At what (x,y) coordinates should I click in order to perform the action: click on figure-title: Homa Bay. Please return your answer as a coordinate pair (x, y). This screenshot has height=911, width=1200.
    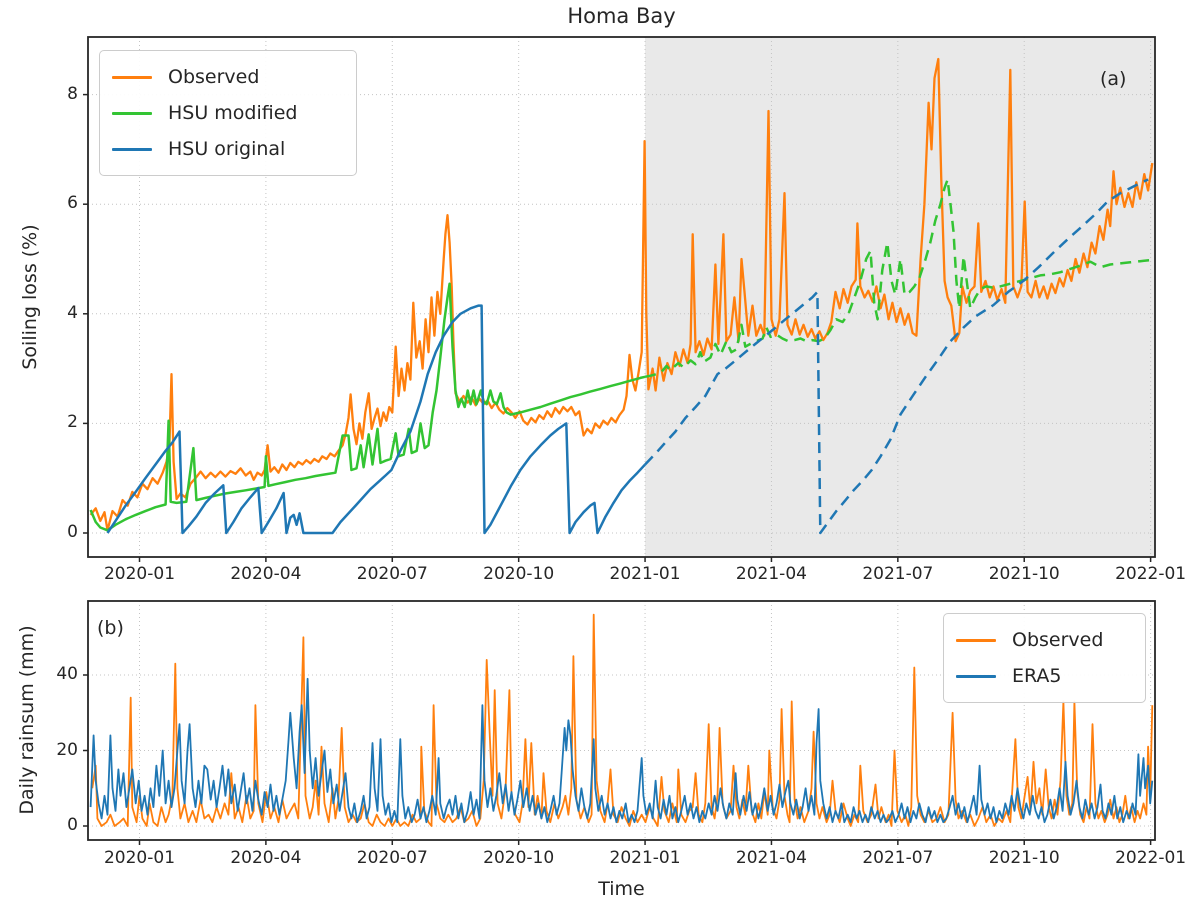
    Looking at the image, I should click on (621, 16).